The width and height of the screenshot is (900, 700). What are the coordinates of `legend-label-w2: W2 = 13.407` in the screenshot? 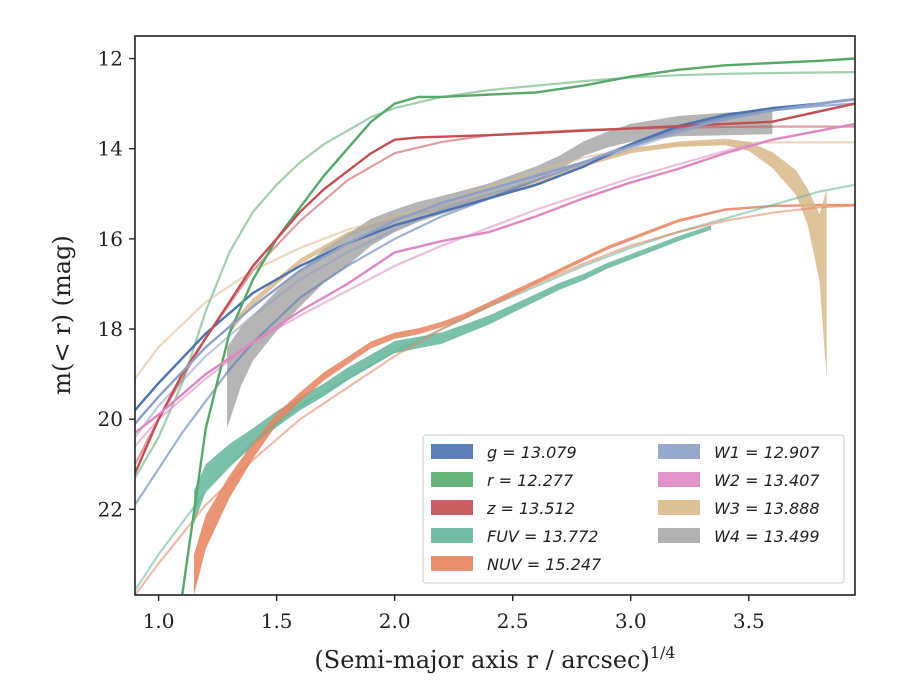 It's located at (767, 480).